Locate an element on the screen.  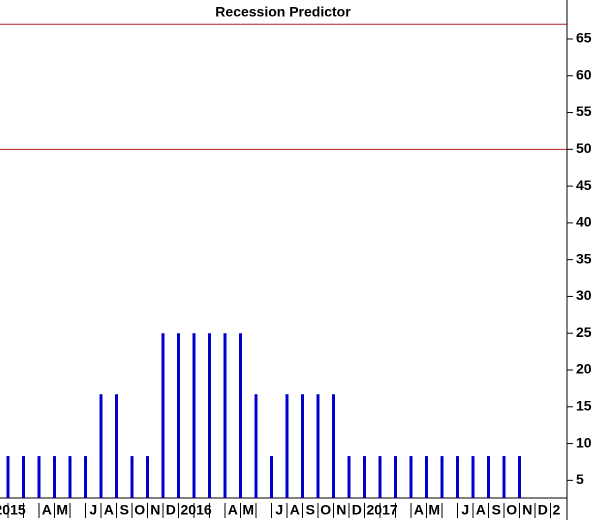
x-tick-label: 2017 is located at coordinates (382, 510).